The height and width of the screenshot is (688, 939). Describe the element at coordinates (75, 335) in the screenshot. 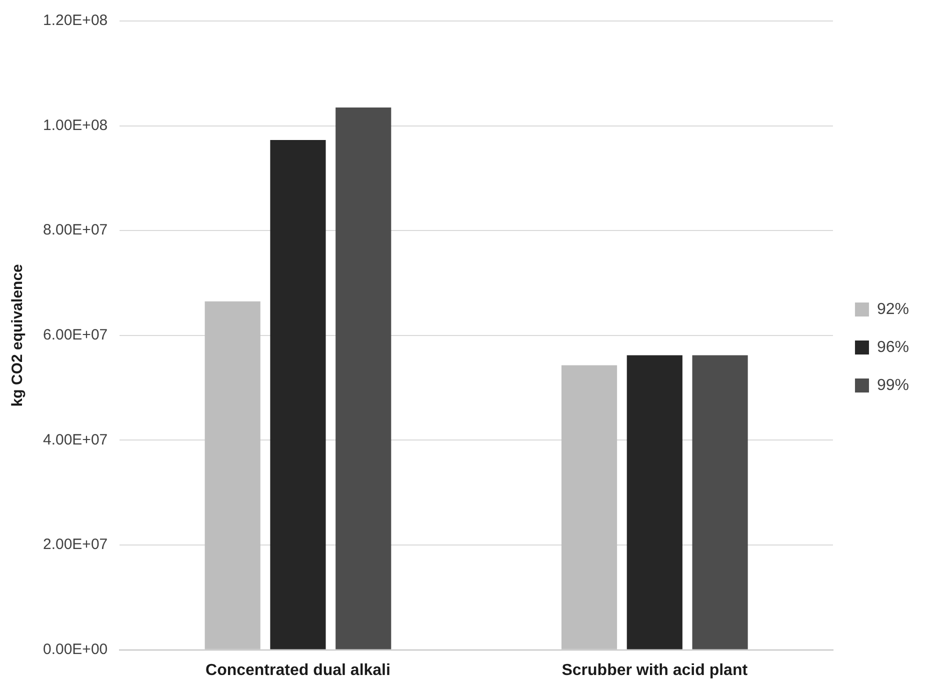

I see `y-tick-label: 6.00E+07` at that location.